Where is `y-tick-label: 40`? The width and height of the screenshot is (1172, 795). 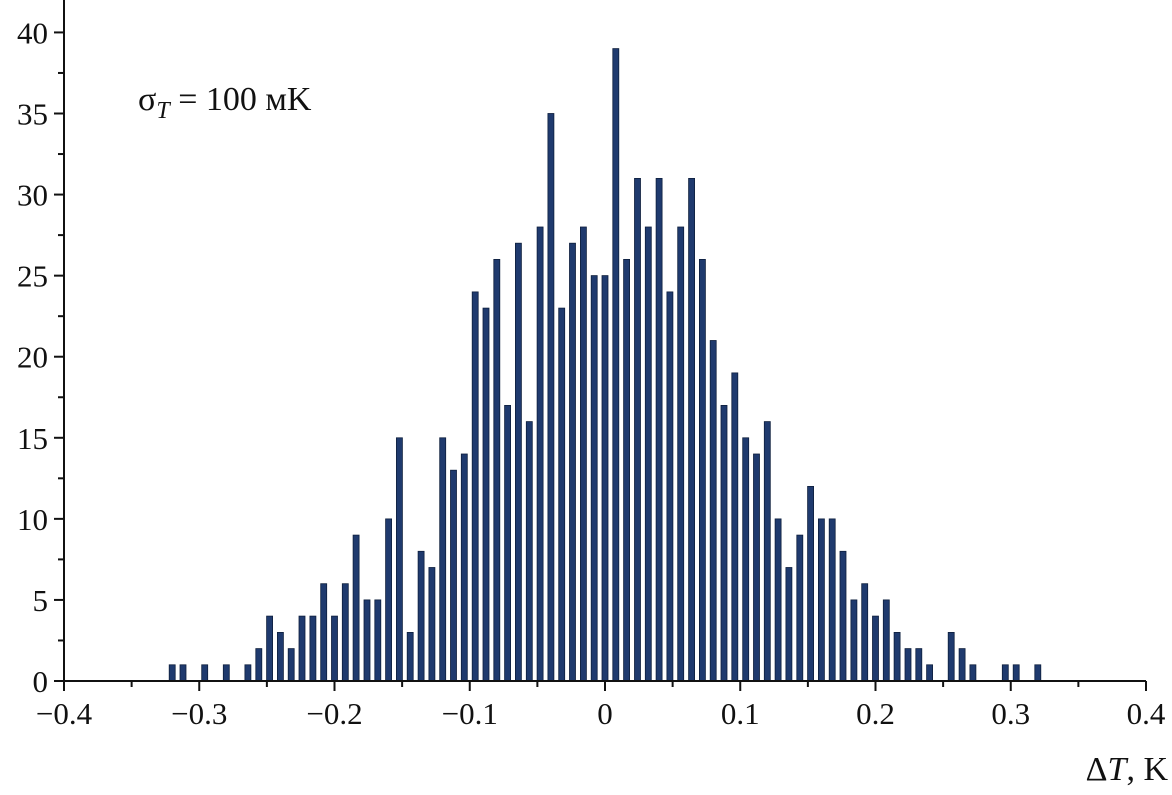 y-tick-label: 40 is located at coordinates (32, 32).